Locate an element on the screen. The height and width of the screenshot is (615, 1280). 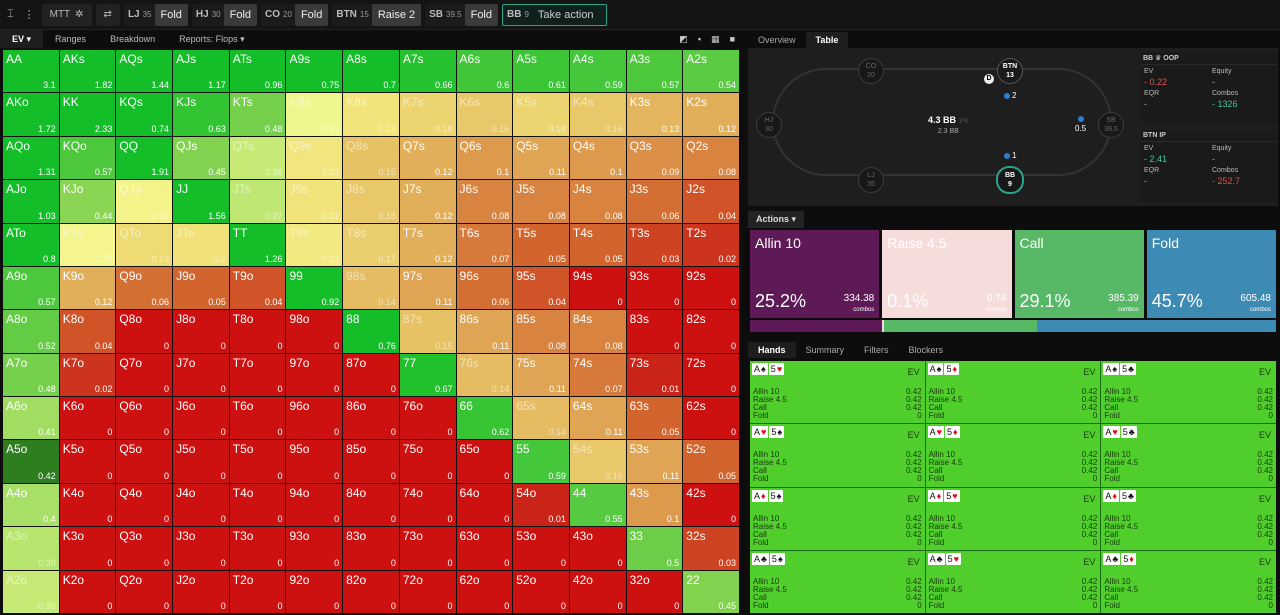
range-cell: KQo 0.57 is located at coordinates (87, 158).